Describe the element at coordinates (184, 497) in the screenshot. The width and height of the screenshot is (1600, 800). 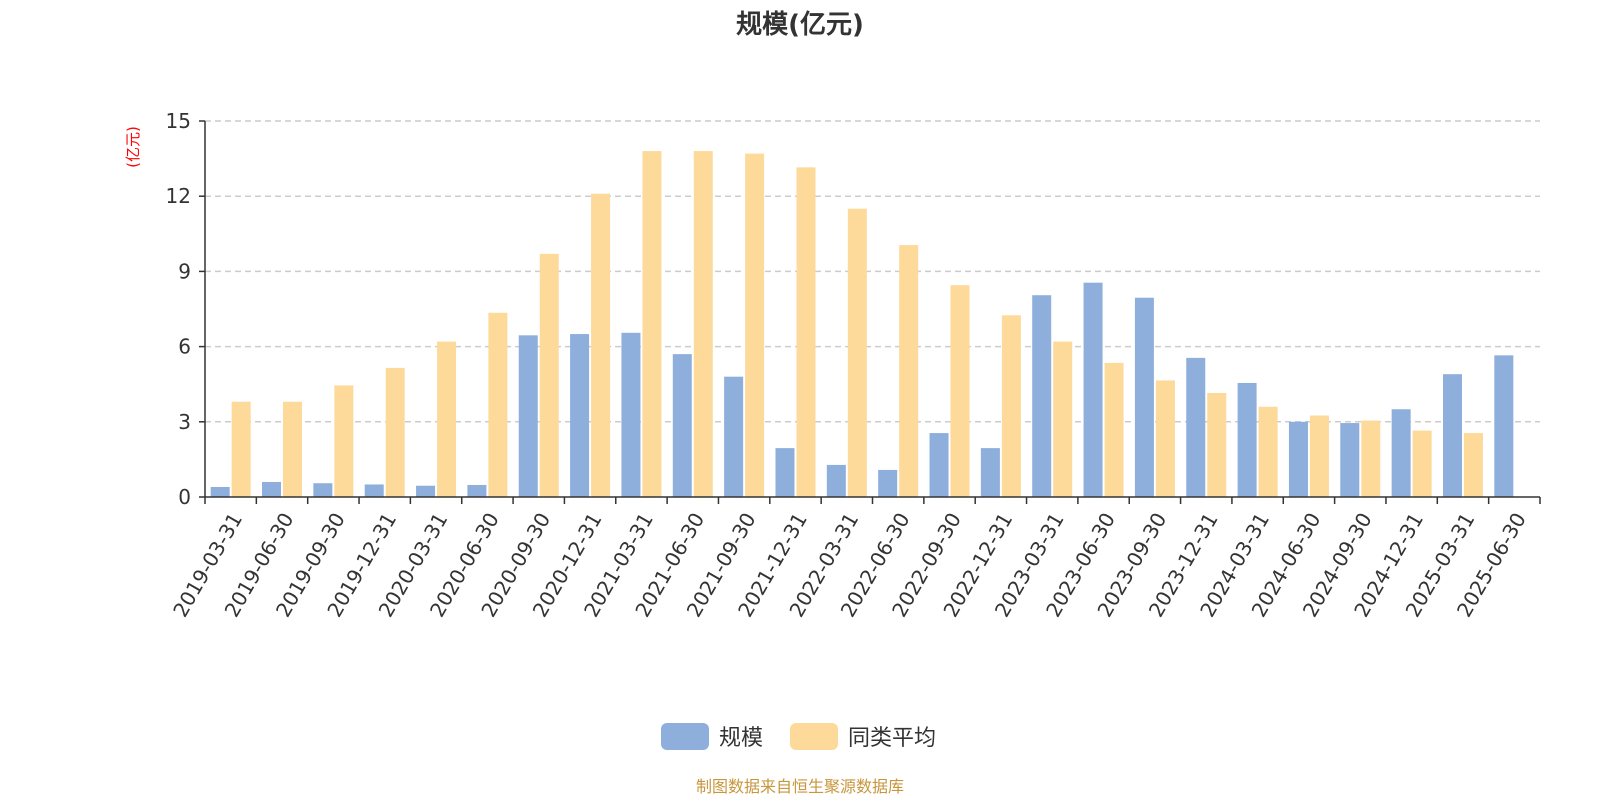
I see `y-tick-label: 0` at that location.